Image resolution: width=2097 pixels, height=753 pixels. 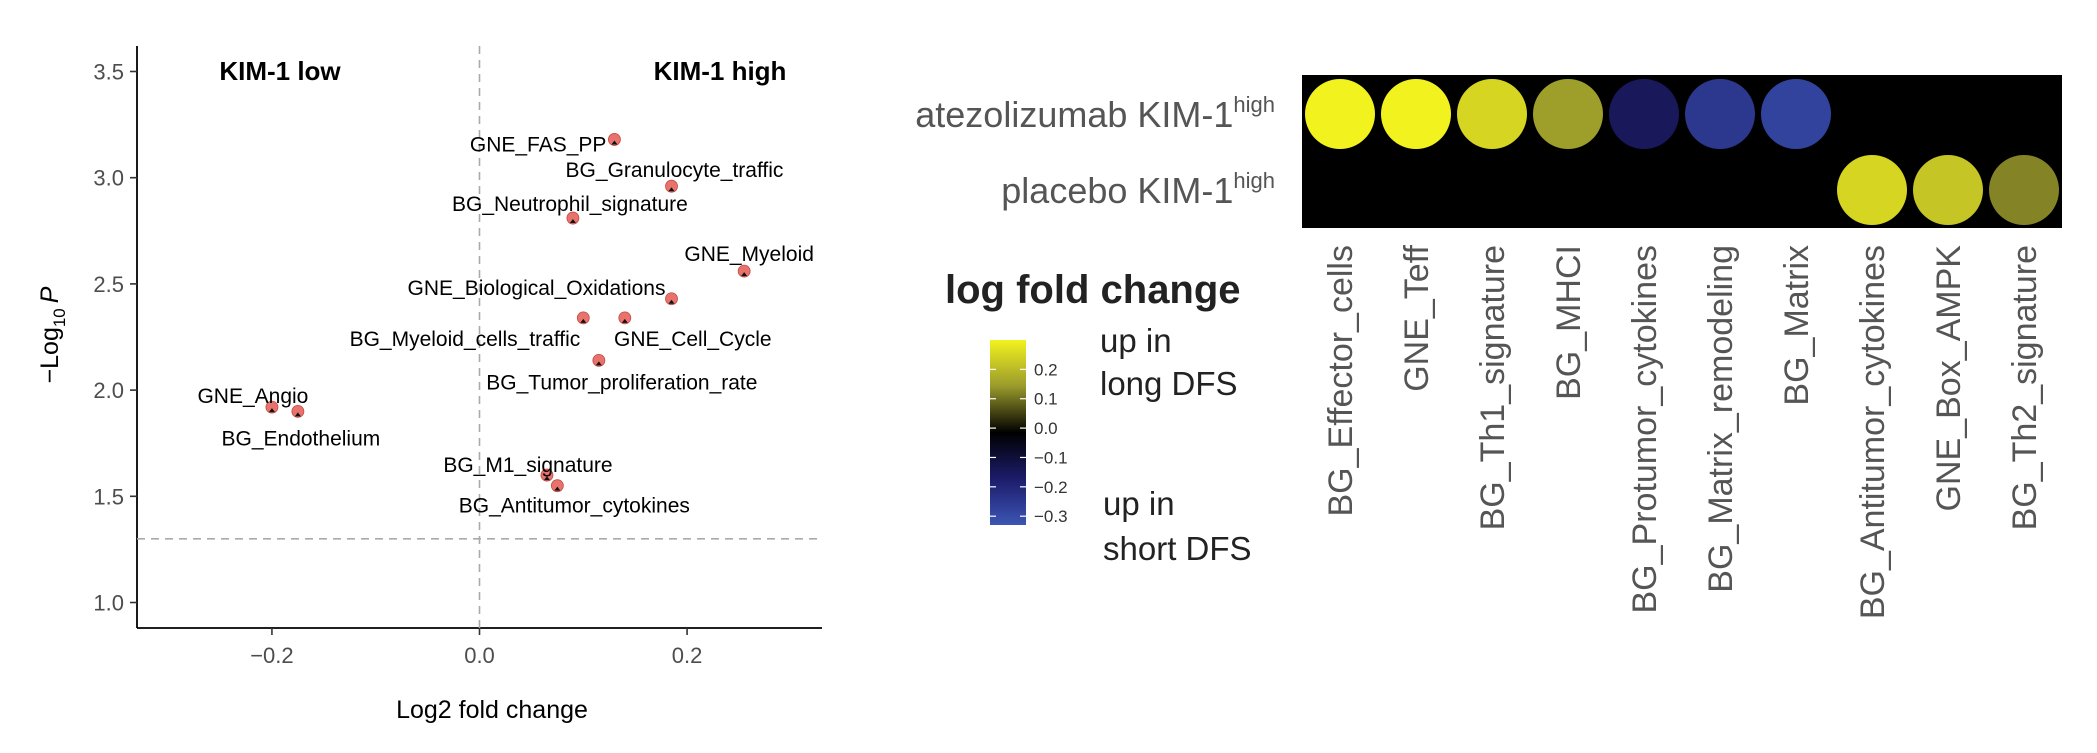 I want to click on point-marker-bg-endothelium, so click(x=297, y=414).